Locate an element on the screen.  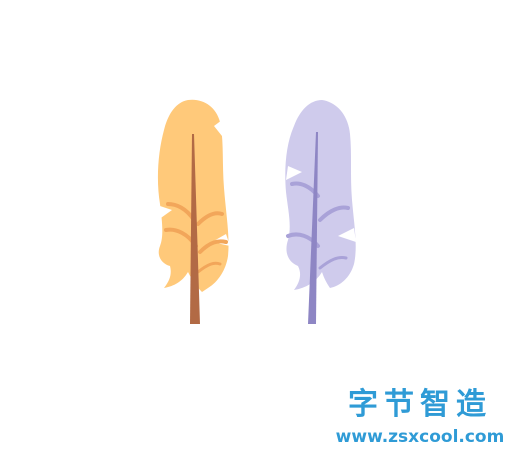
orange-feather-icon is located at coordinates (193, 211).